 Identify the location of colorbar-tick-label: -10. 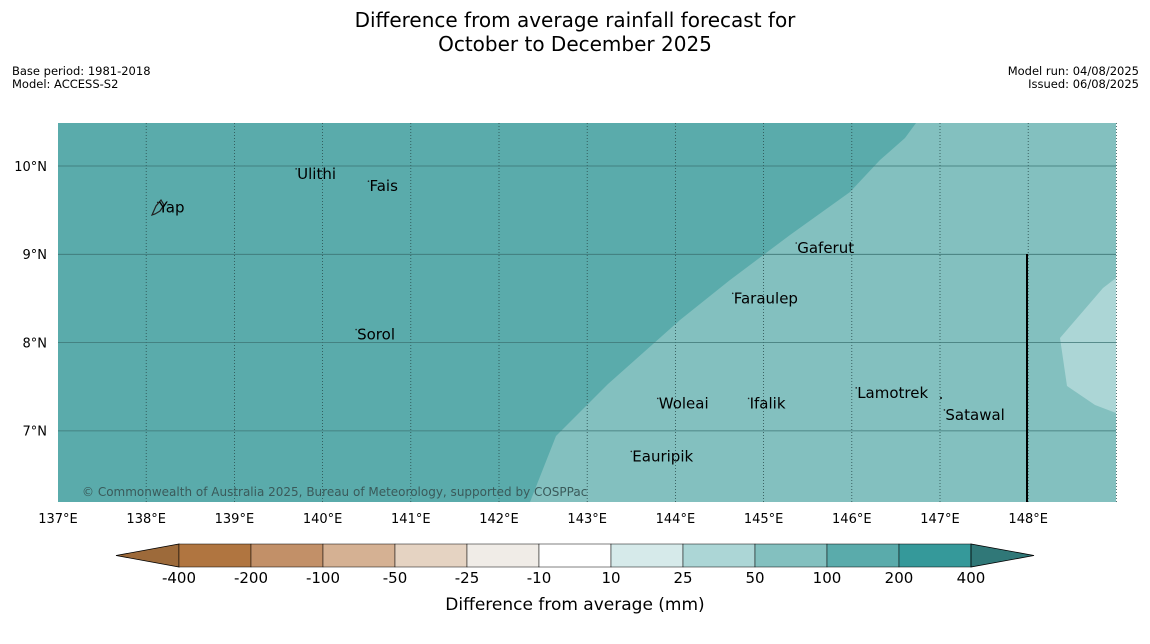
(539, 578).